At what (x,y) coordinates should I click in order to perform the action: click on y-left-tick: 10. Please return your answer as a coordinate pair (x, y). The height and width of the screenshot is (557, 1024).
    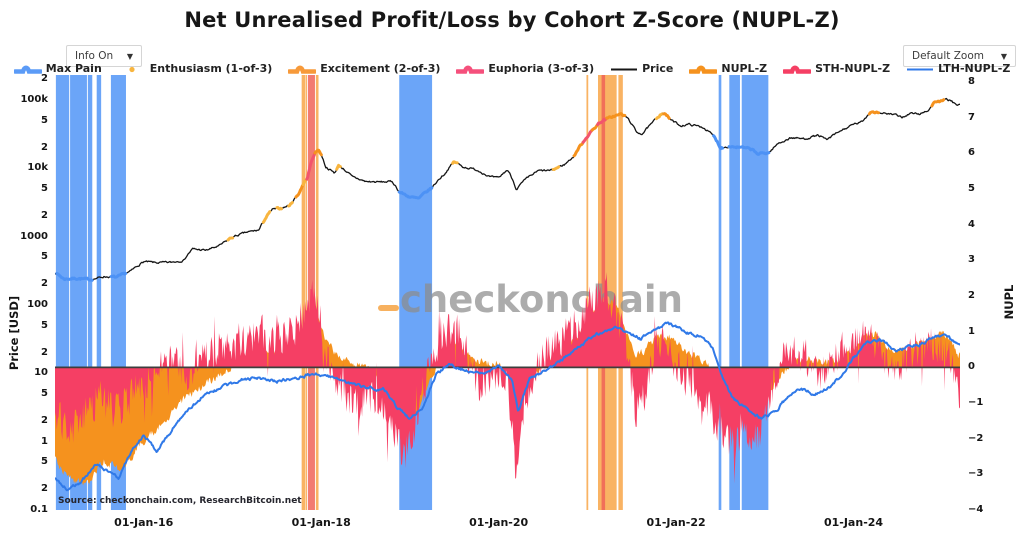
    Looking at the image, I should click on (41, 373).